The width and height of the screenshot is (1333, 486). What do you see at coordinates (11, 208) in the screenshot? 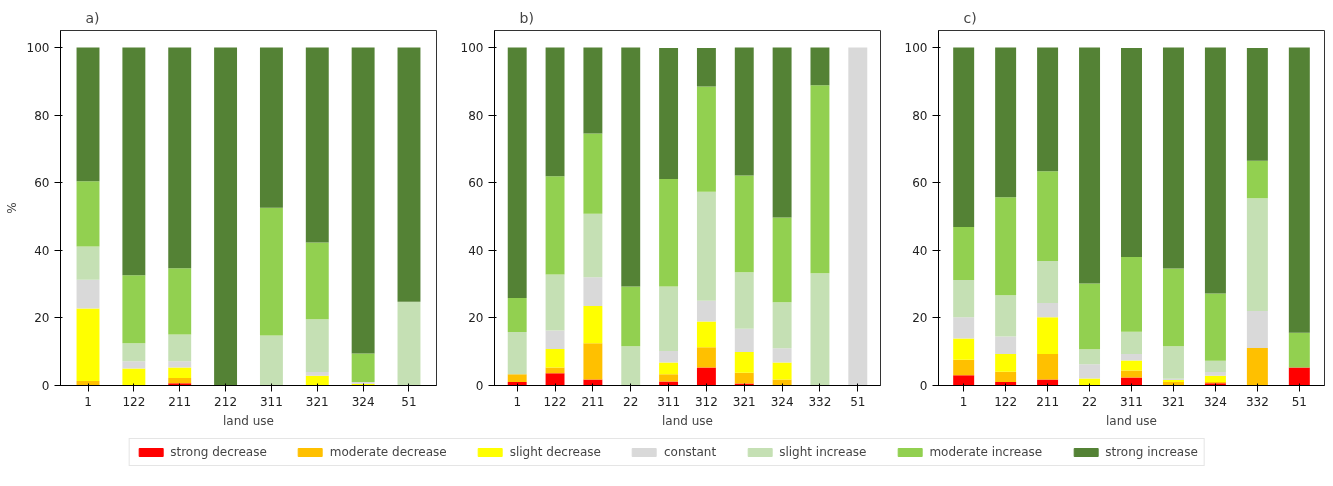
I see `y-axis-title: %` at bounding box center [11, 208].